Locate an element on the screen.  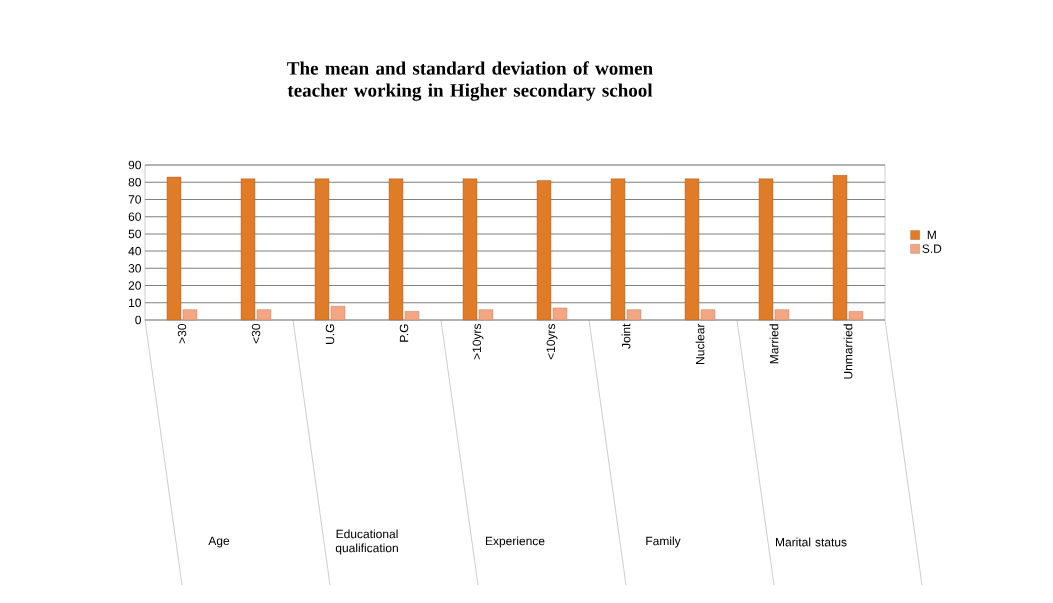
y-tick-label: 10 is located at coordinates (135, 303).